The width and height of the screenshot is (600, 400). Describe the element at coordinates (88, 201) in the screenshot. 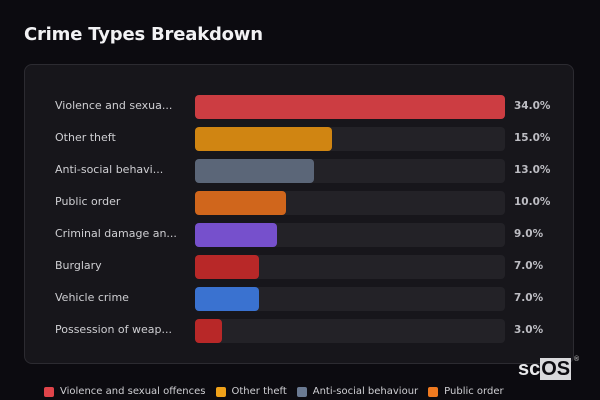

I see `bar-label: Public order` at that location.